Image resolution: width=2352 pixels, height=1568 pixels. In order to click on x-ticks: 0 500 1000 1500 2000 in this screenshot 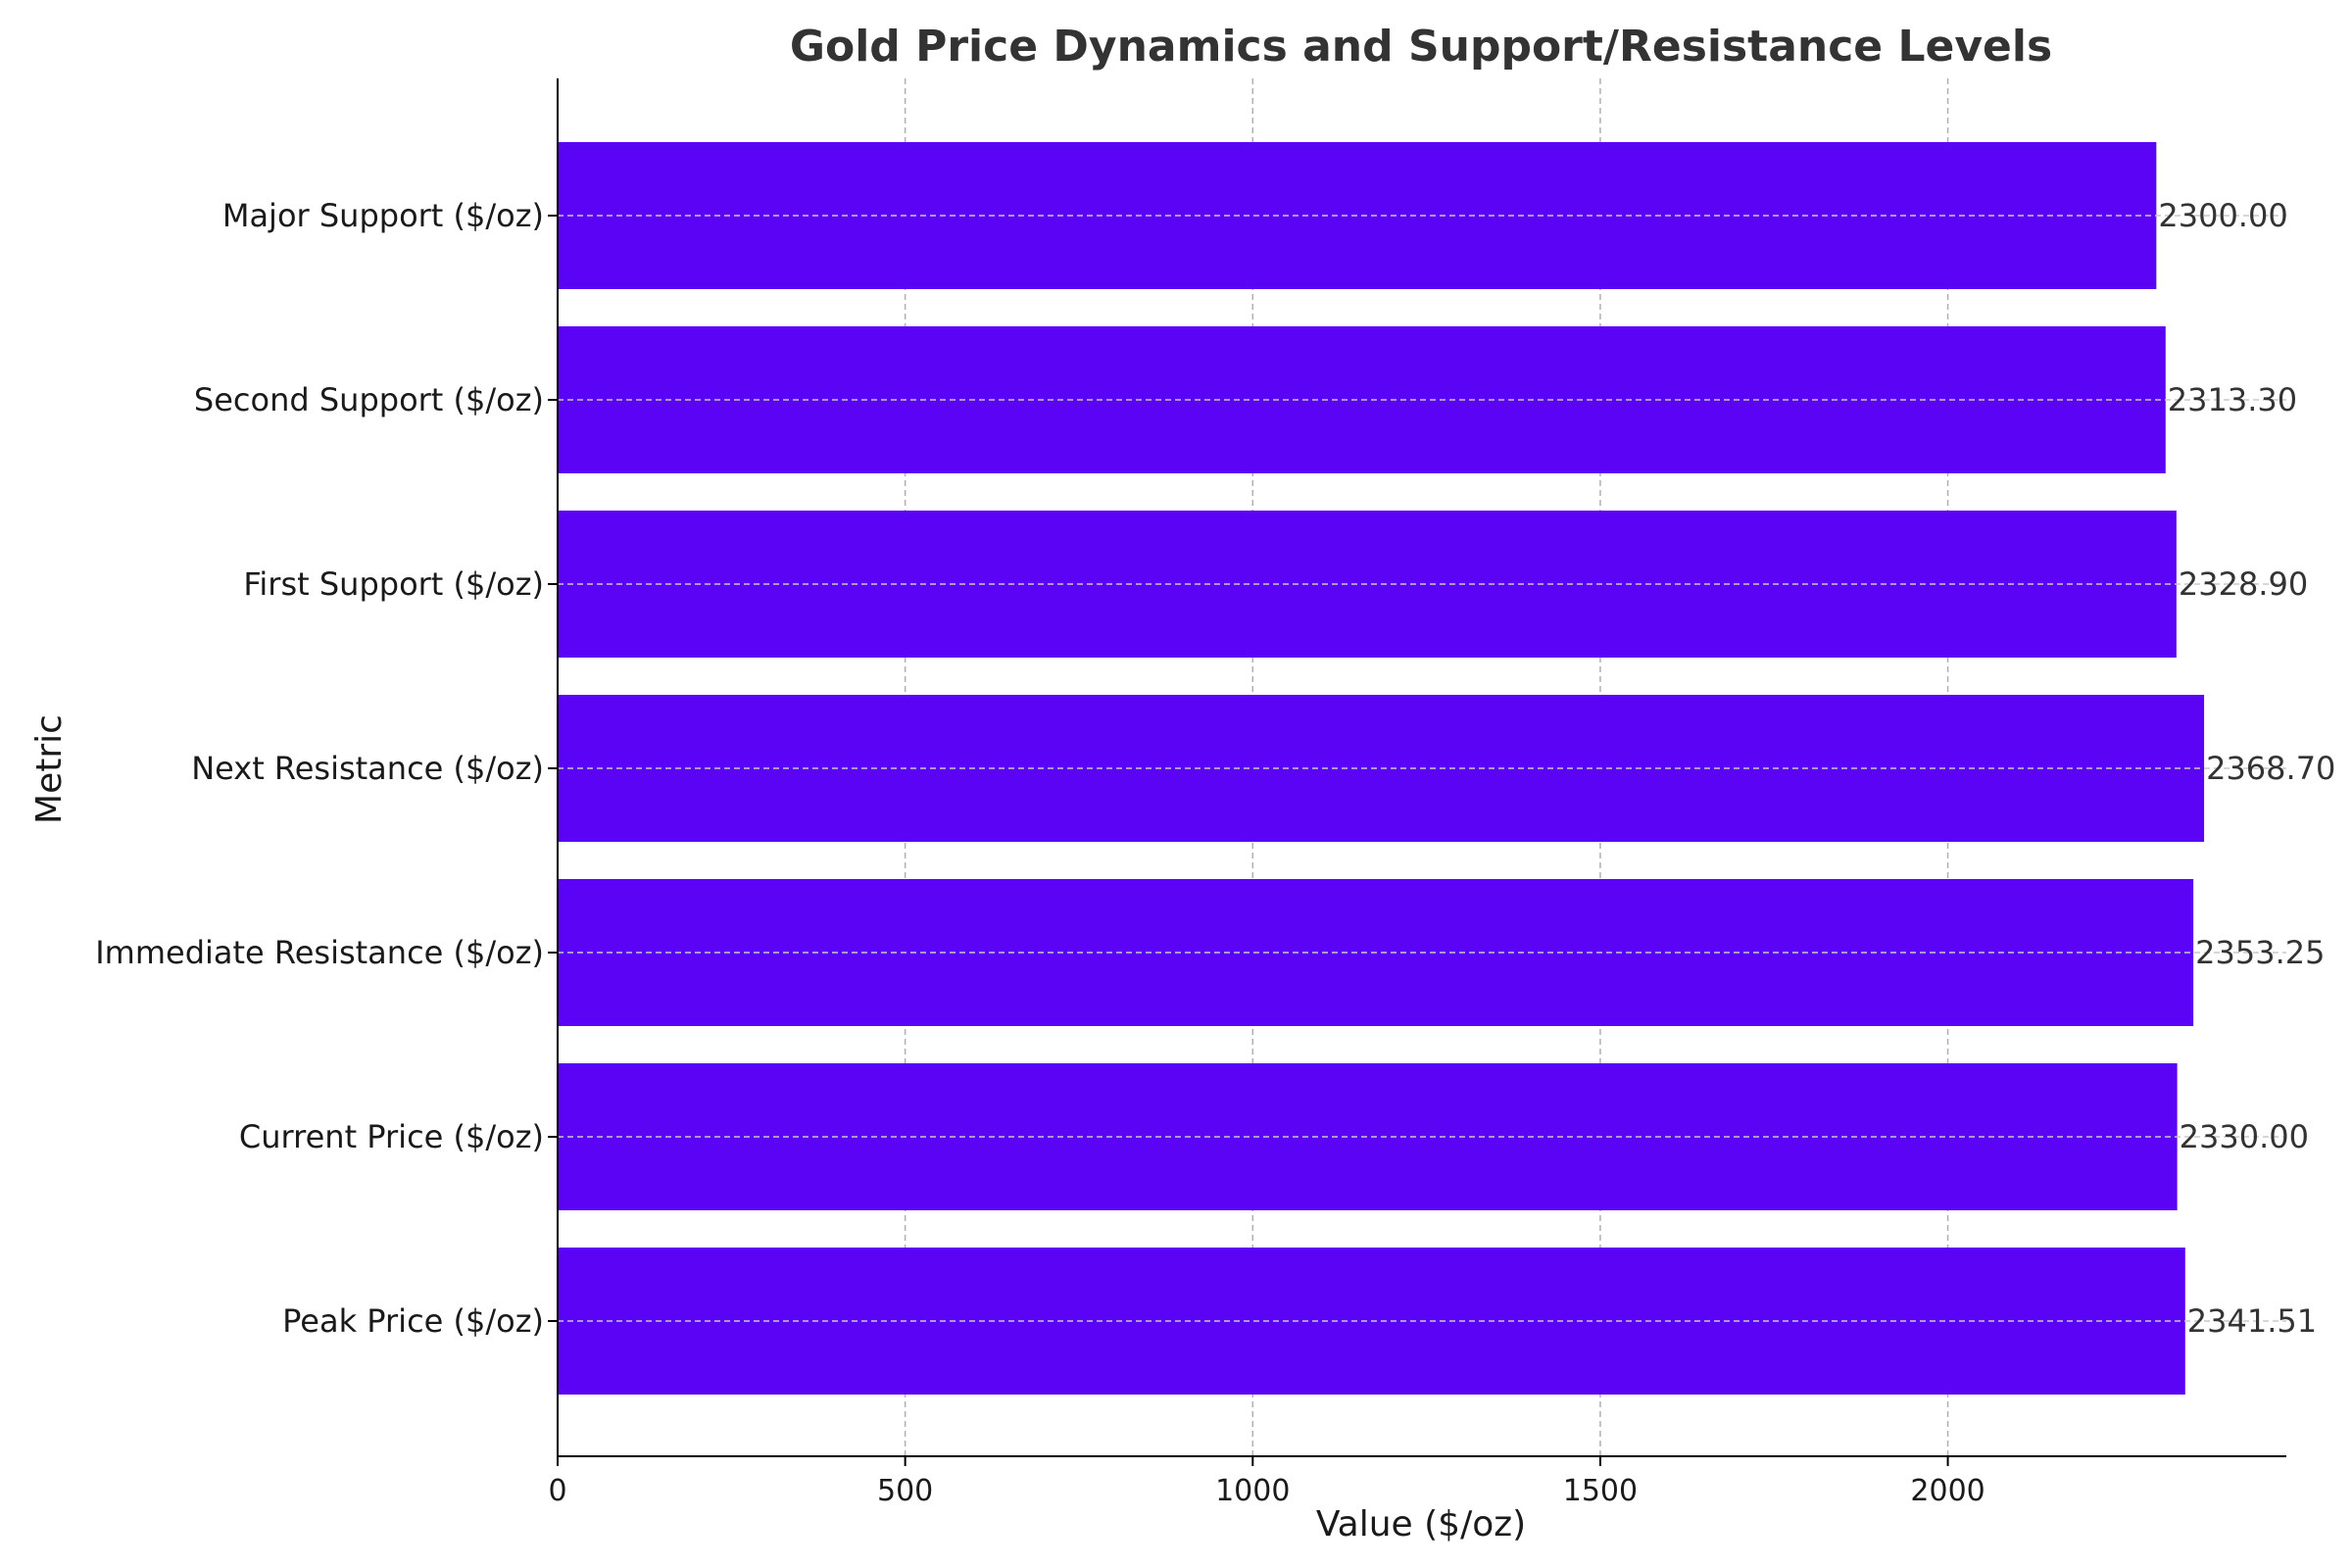, I will do `click(1266, 1482)`.